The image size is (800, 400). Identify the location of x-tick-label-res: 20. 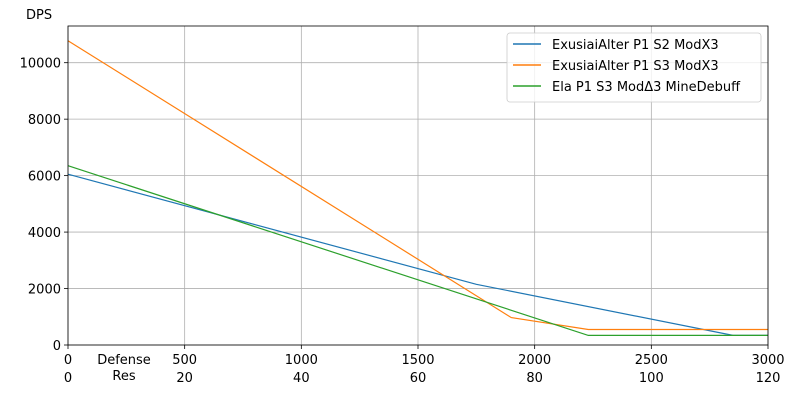
(184, 378).